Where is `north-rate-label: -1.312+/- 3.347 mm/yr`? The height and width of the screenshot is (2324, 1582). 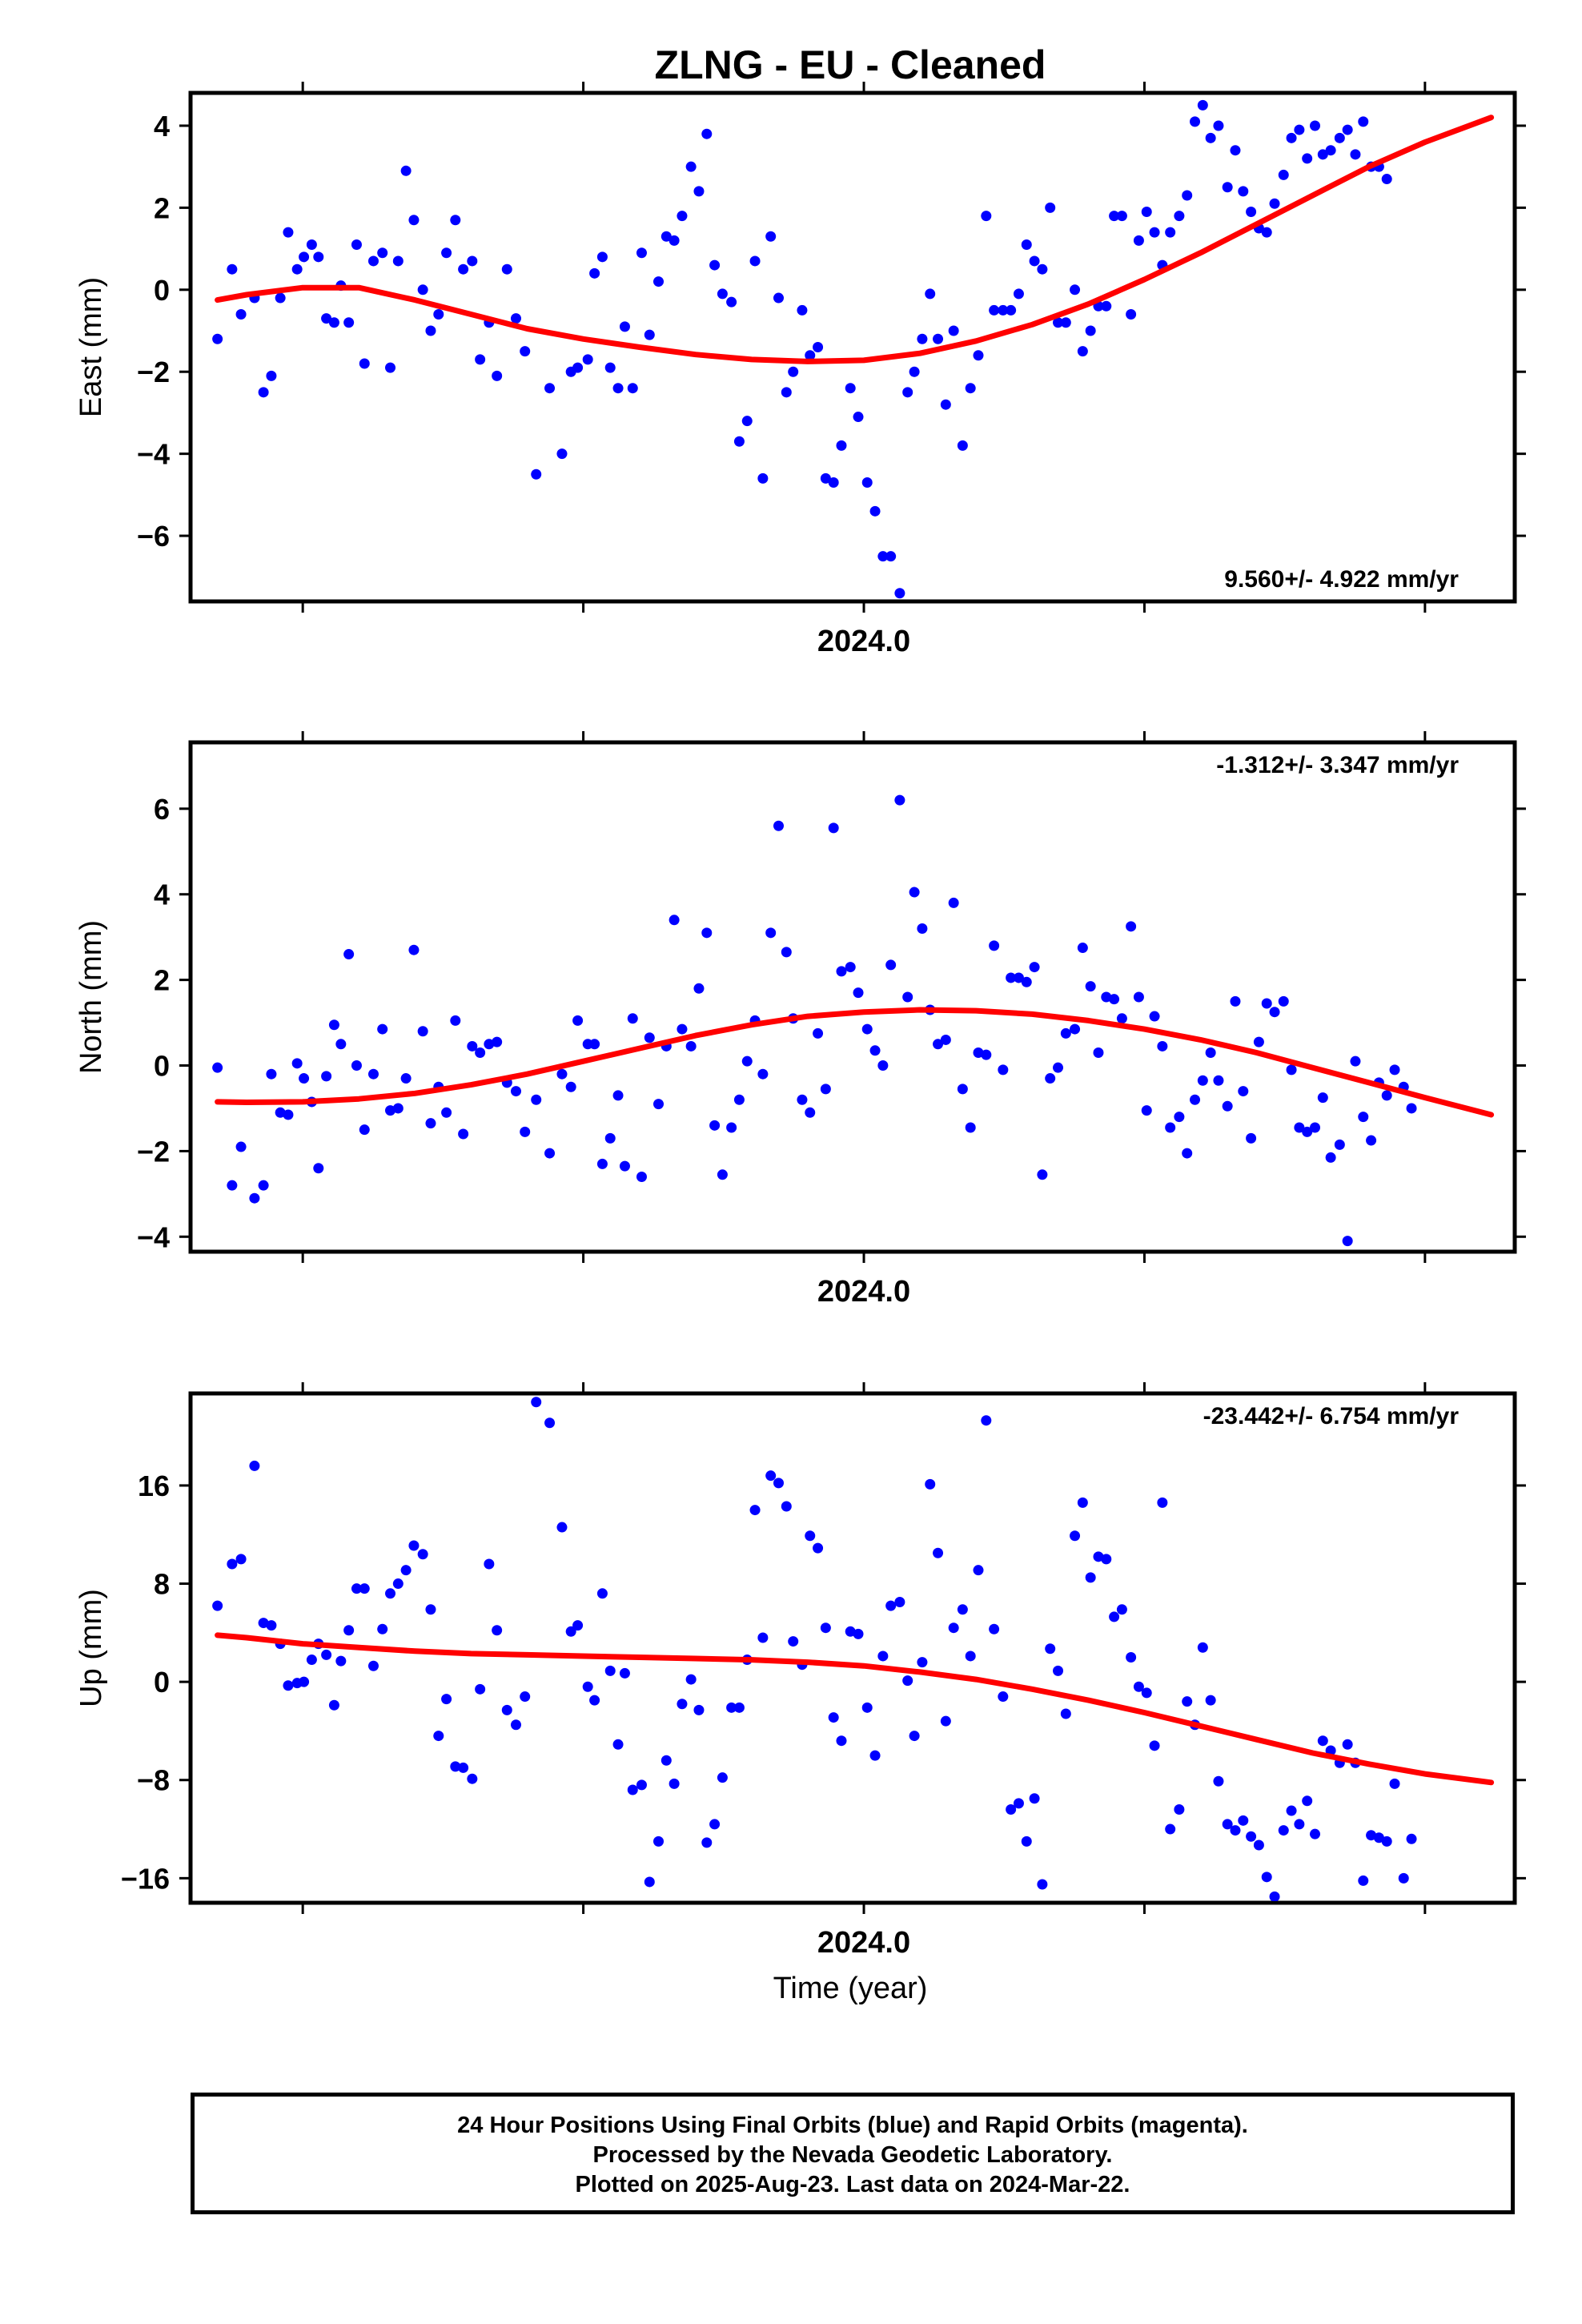
north-rate-label: -1.312+/- 3.347 mm/yr is located at coordinates (1337, 765).